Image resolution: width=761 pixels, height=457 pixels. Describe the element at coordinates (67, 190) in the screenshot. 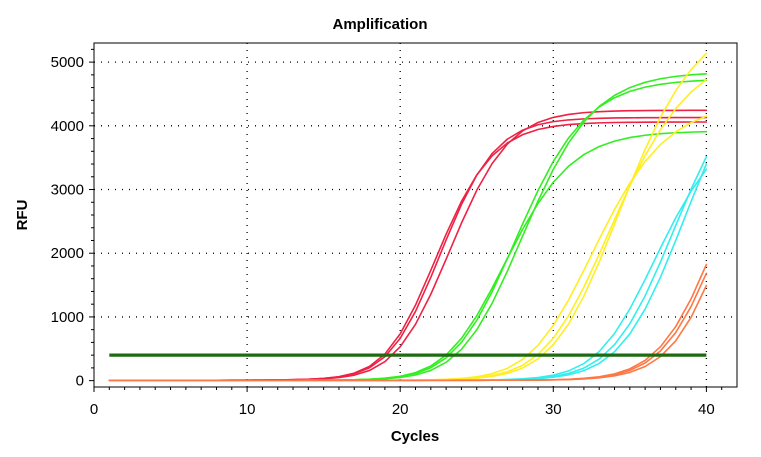

I see `y-tick-label: 3000` at that location.